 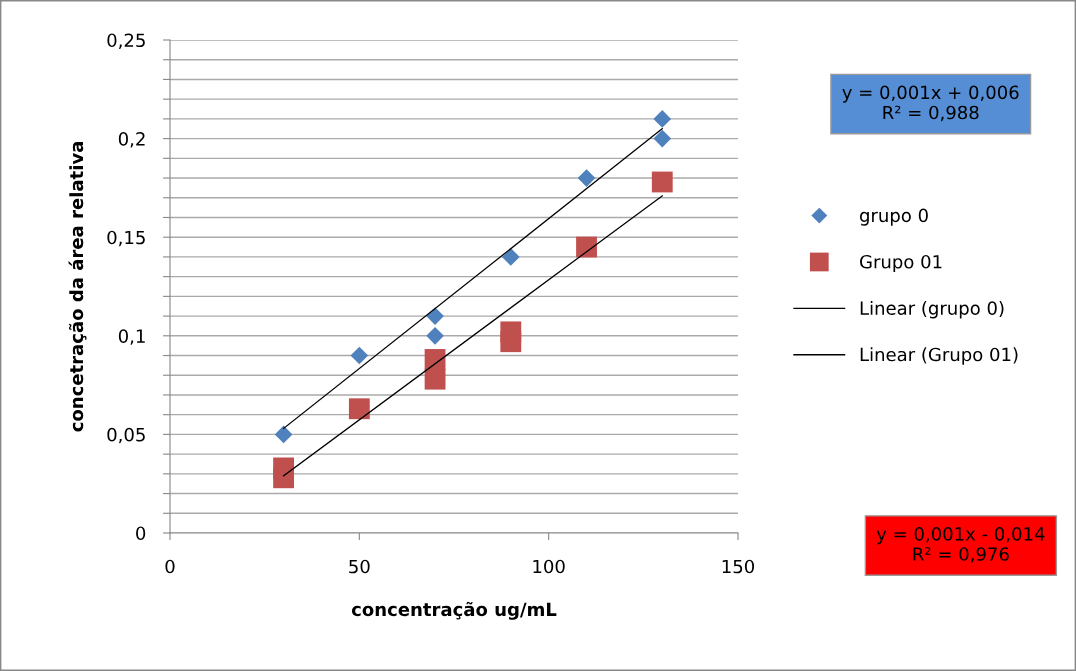 I want to click on text: y = 0,001x + 0,006 R² = 0,988, so click(x=930, y=103).